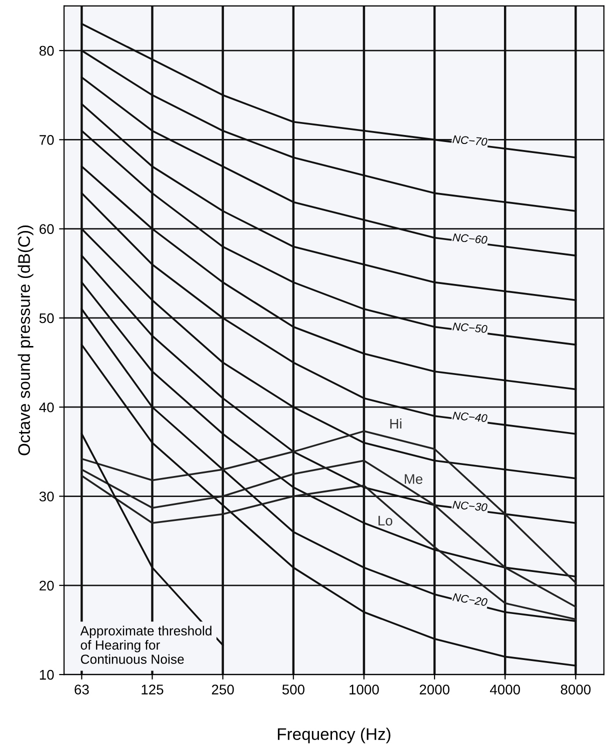 The width and height of the screenshot is (610, 747). I want to click on x-tick-label: 63, so click(81, 689).